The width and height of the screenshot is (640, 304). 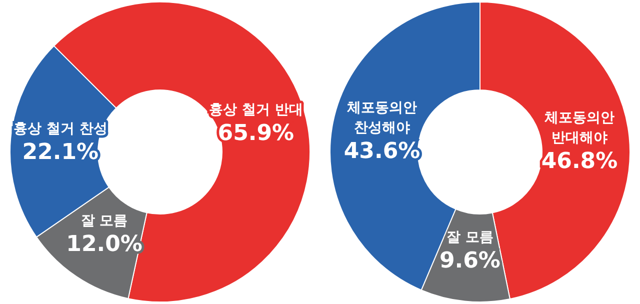 What do you see at coordinates (579, 161) in the screenshot?
I see `data-label: 46.8%` at bounding box center [579, 161].